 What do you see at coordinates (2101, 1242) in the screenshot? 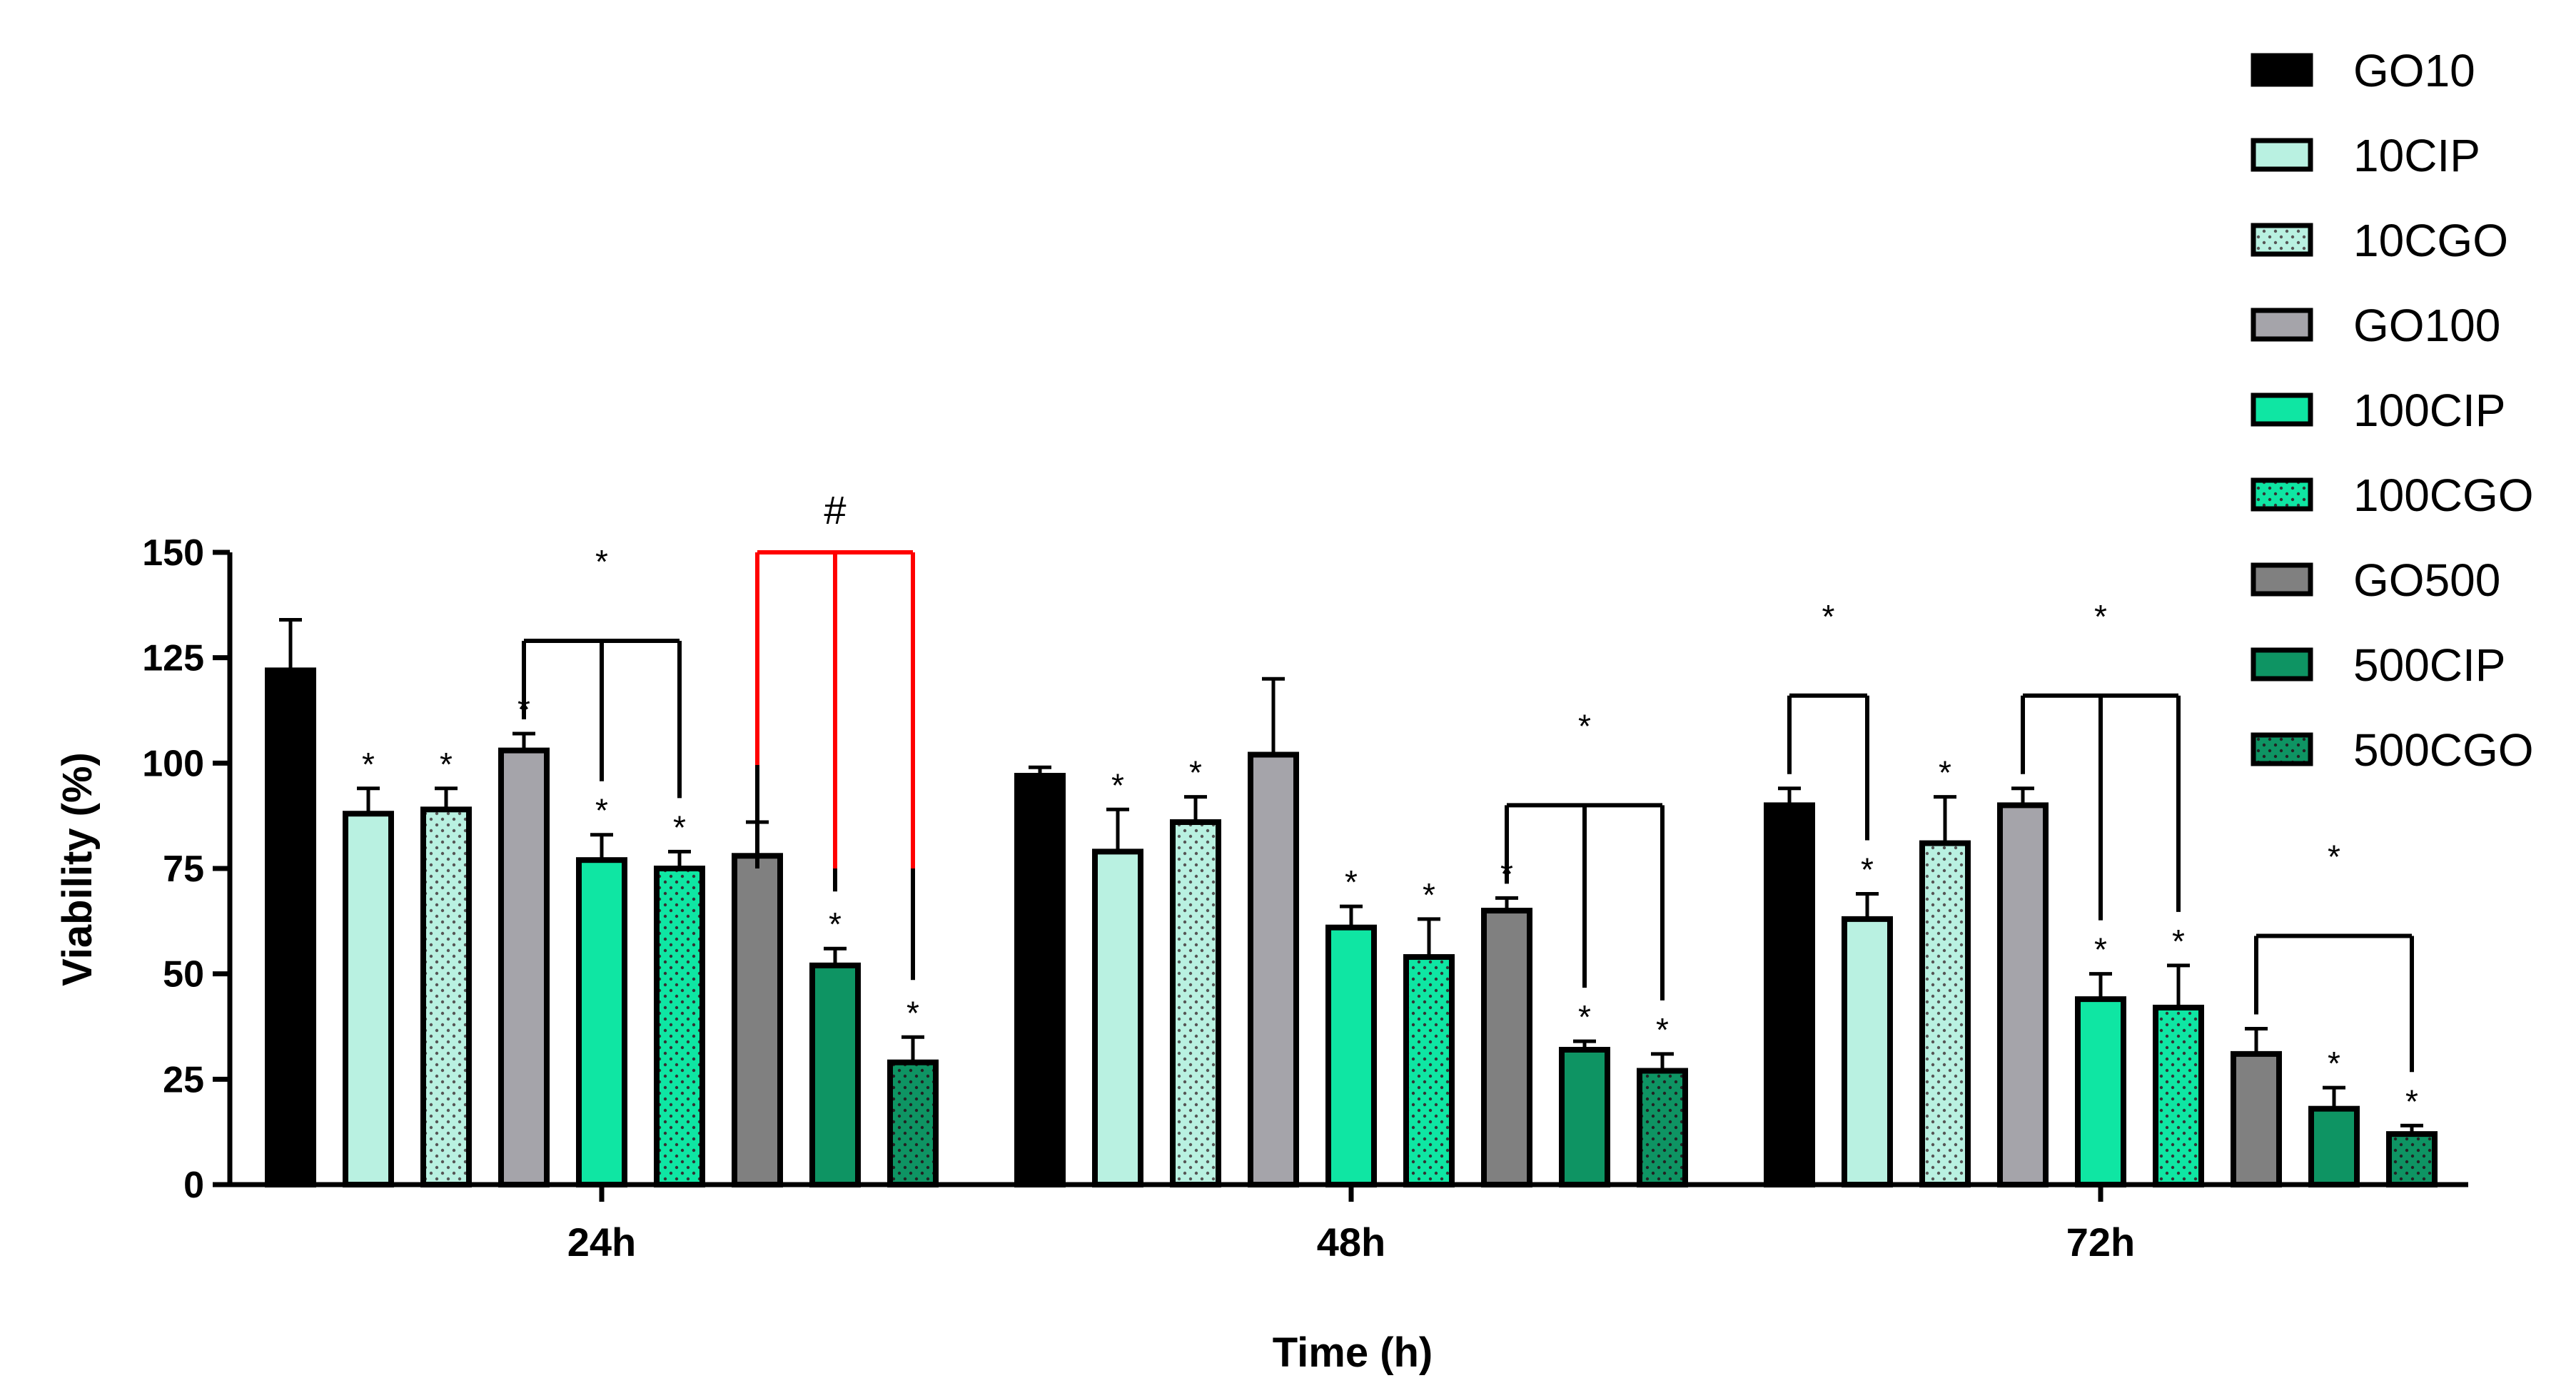
I see `x-tick-label: 72h` at bounding box center [2101, 1242].